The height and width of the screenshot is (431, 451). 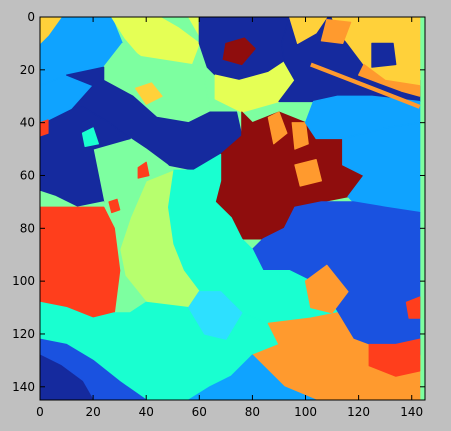 What do you see at coordinates (23, 387) in the screenshot?
I see `y-tick-label: 140` at bounding box center [23, 387].